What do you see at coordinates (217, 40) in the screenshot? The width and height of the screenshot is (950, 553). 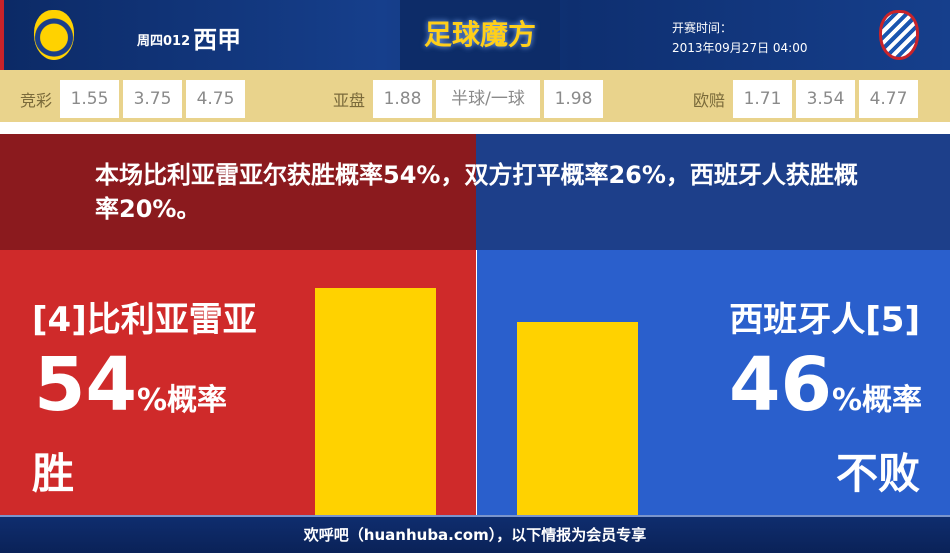 I see `league: 西甲` at bounding box center [217, 40].